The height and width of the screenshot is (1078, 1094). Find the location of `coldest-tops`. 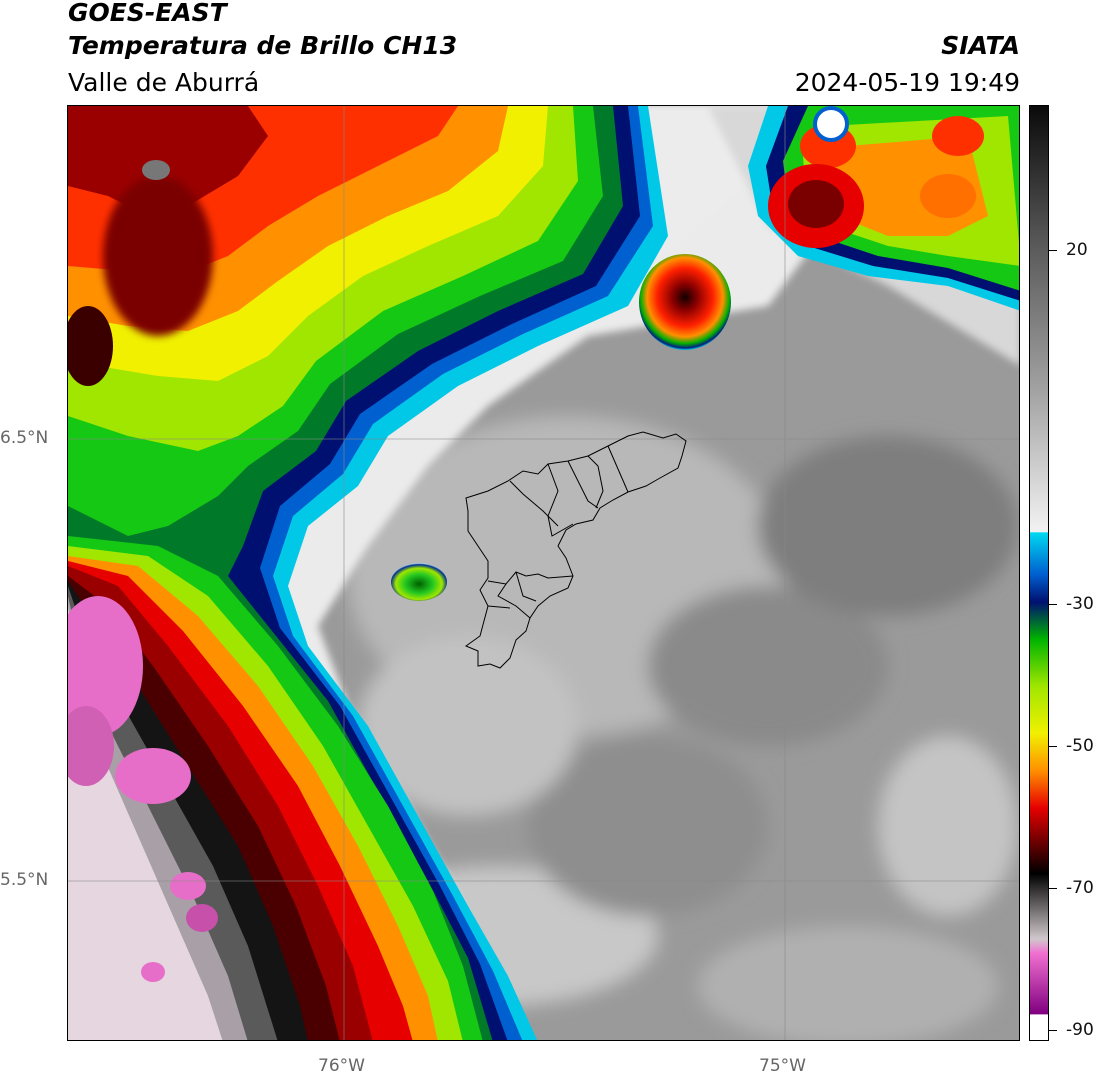

coldest-tops is located at coordinates (105, 666).